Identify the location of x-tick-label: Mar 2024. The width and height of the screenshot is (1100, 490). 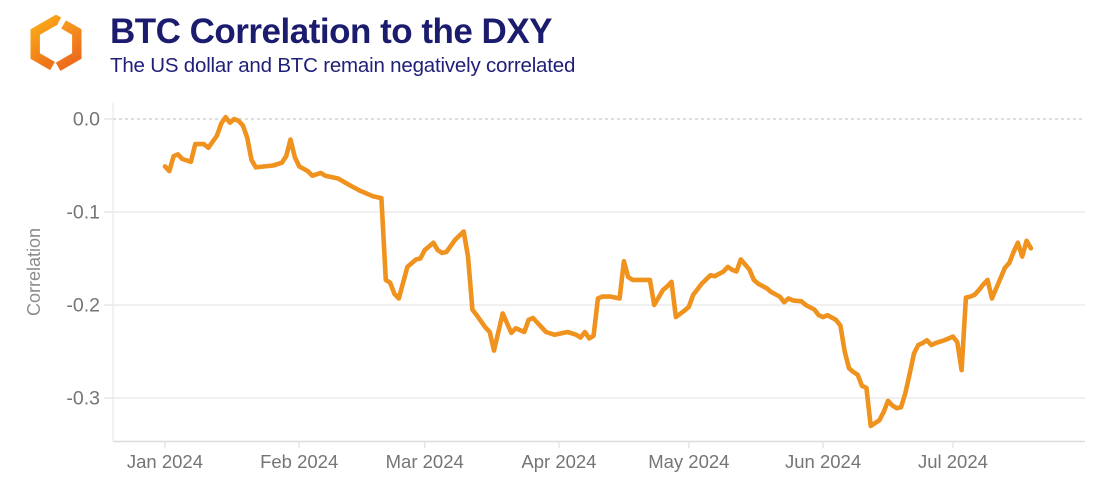
(425, 461).